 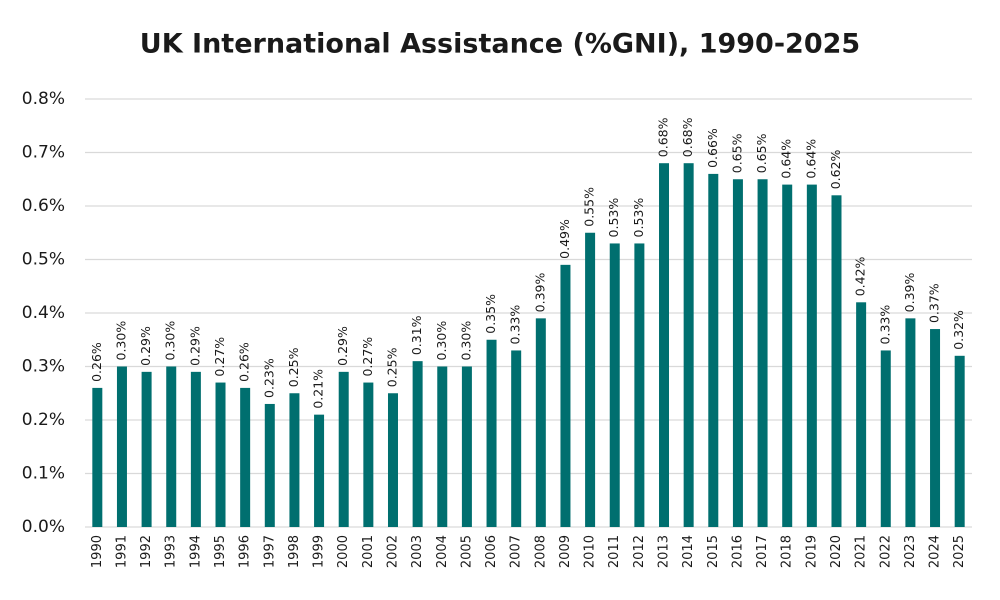 I want to click on value-label: 0.37%, so click(x=934, y=303).